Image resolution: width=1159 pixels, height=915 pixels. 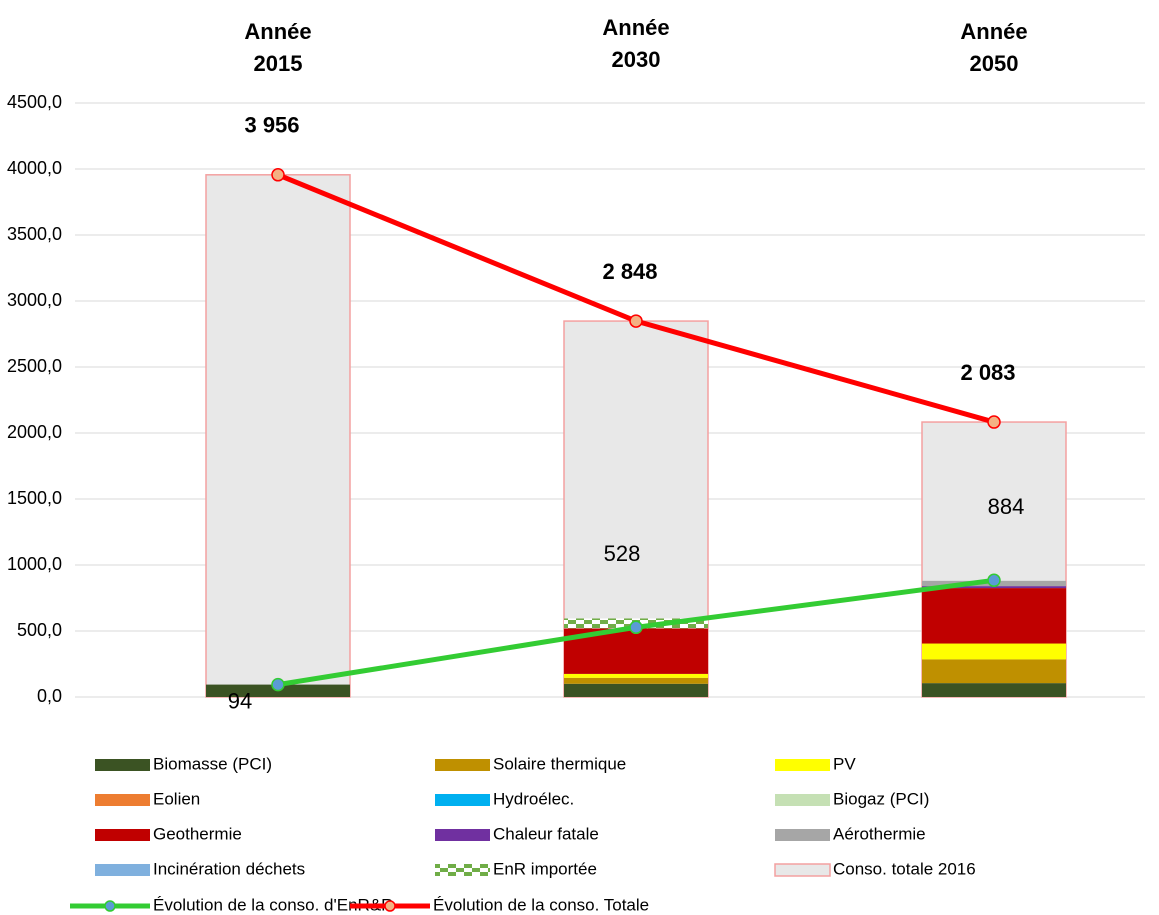 I want to click on y-tick-label: 500,0, so click(x=39, y=630).